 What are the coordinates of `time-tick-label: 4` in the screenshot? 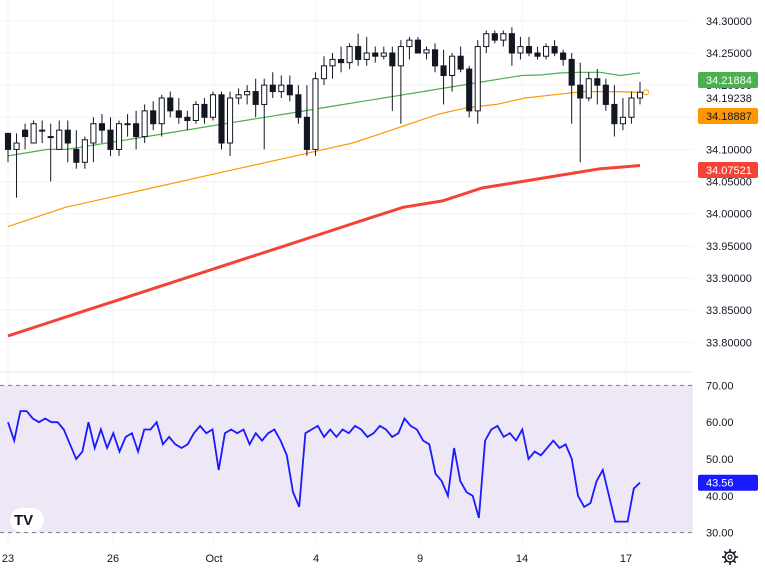 It's located at (316, 559).